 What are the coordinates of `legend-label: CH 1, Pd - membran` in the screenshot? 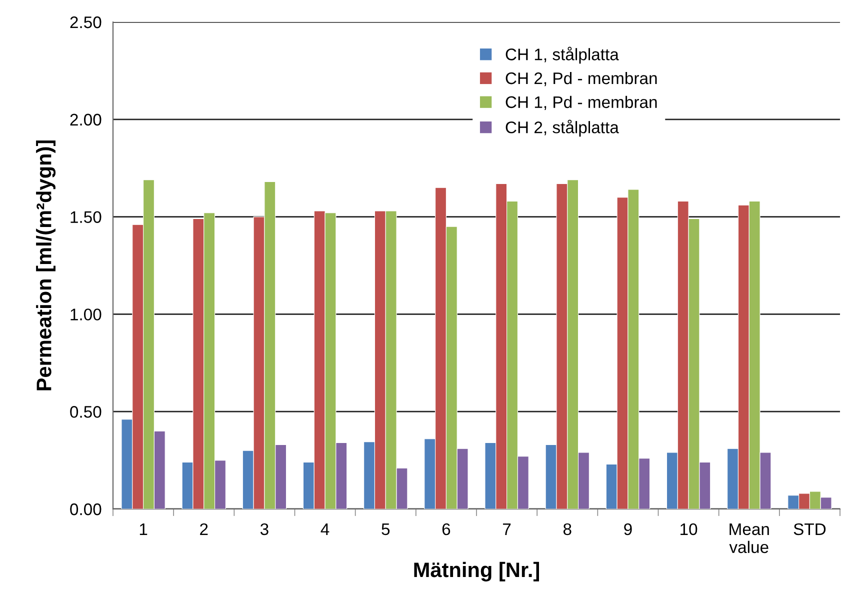 It's located at (581, 103).